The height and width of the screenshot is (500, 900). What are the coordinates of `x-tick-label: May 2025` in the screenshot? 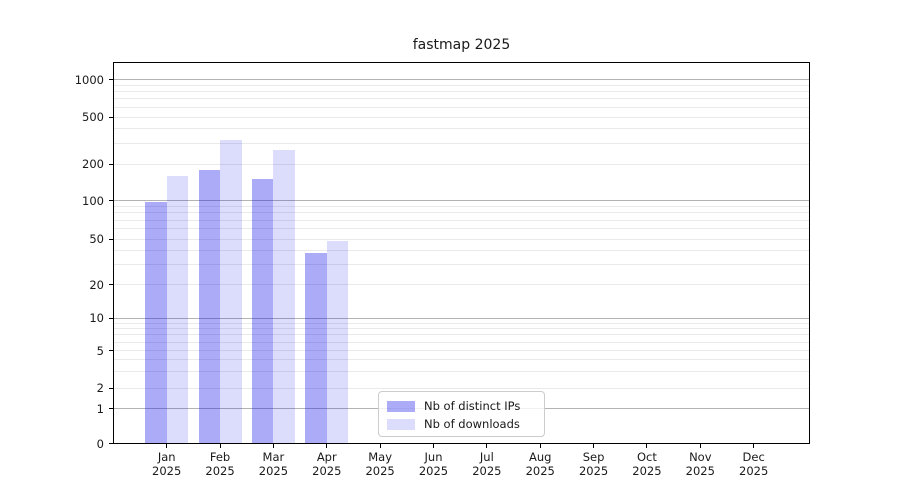 It's located at (380, 464).